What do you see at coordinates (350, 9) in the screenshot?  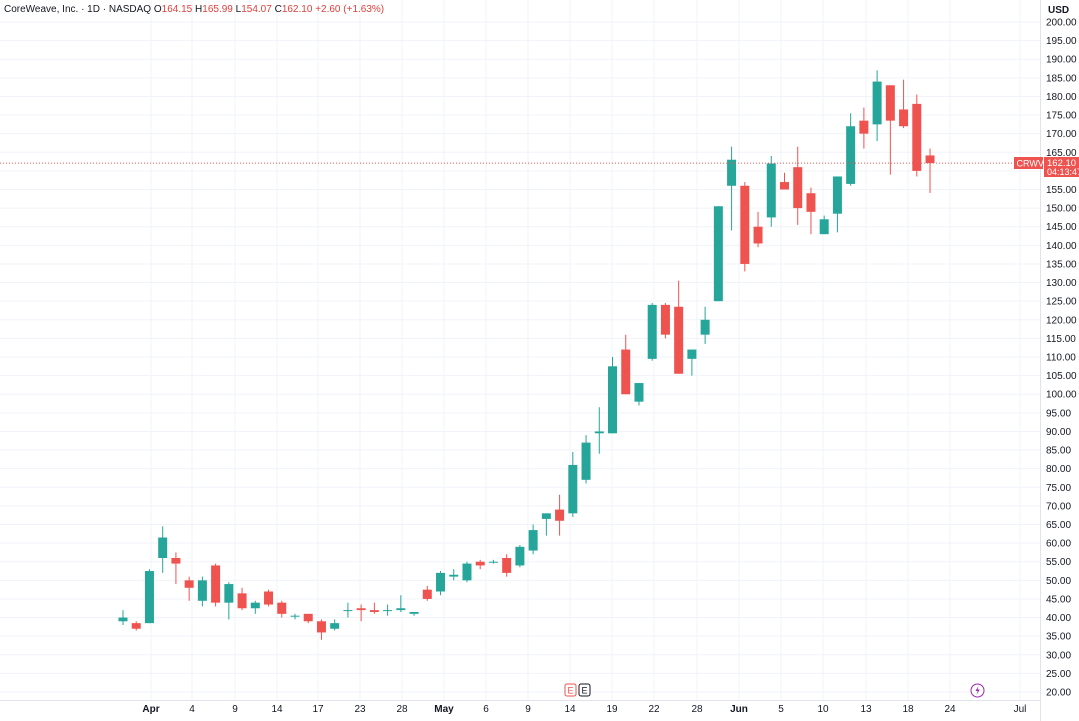 I see `change-value: +2.60 (+1.63%)` at bounding box center [350, 9].